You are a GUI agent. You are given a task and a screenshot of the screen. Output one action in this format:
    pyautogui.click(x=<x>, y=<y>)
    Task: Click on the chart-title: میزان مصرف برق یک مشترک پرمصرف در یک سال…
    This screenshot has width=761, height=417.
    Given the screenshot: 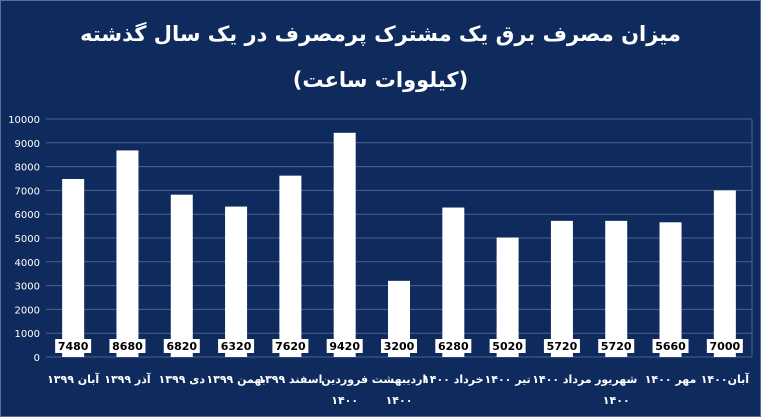 What is the action you would take?
    pyautogui.click(x=380, y=34)
    